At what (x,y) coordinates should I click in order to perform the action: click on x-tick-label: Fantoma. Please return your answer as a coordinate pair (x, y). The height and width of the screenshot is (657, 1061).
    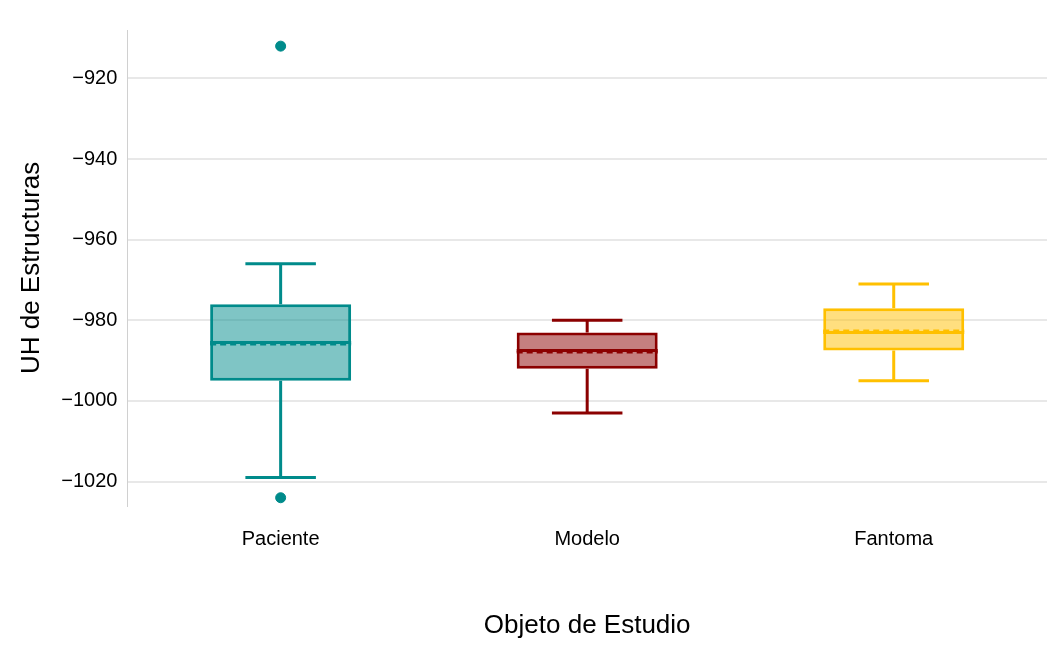
    Looking at the image, I should click on (894, 538).